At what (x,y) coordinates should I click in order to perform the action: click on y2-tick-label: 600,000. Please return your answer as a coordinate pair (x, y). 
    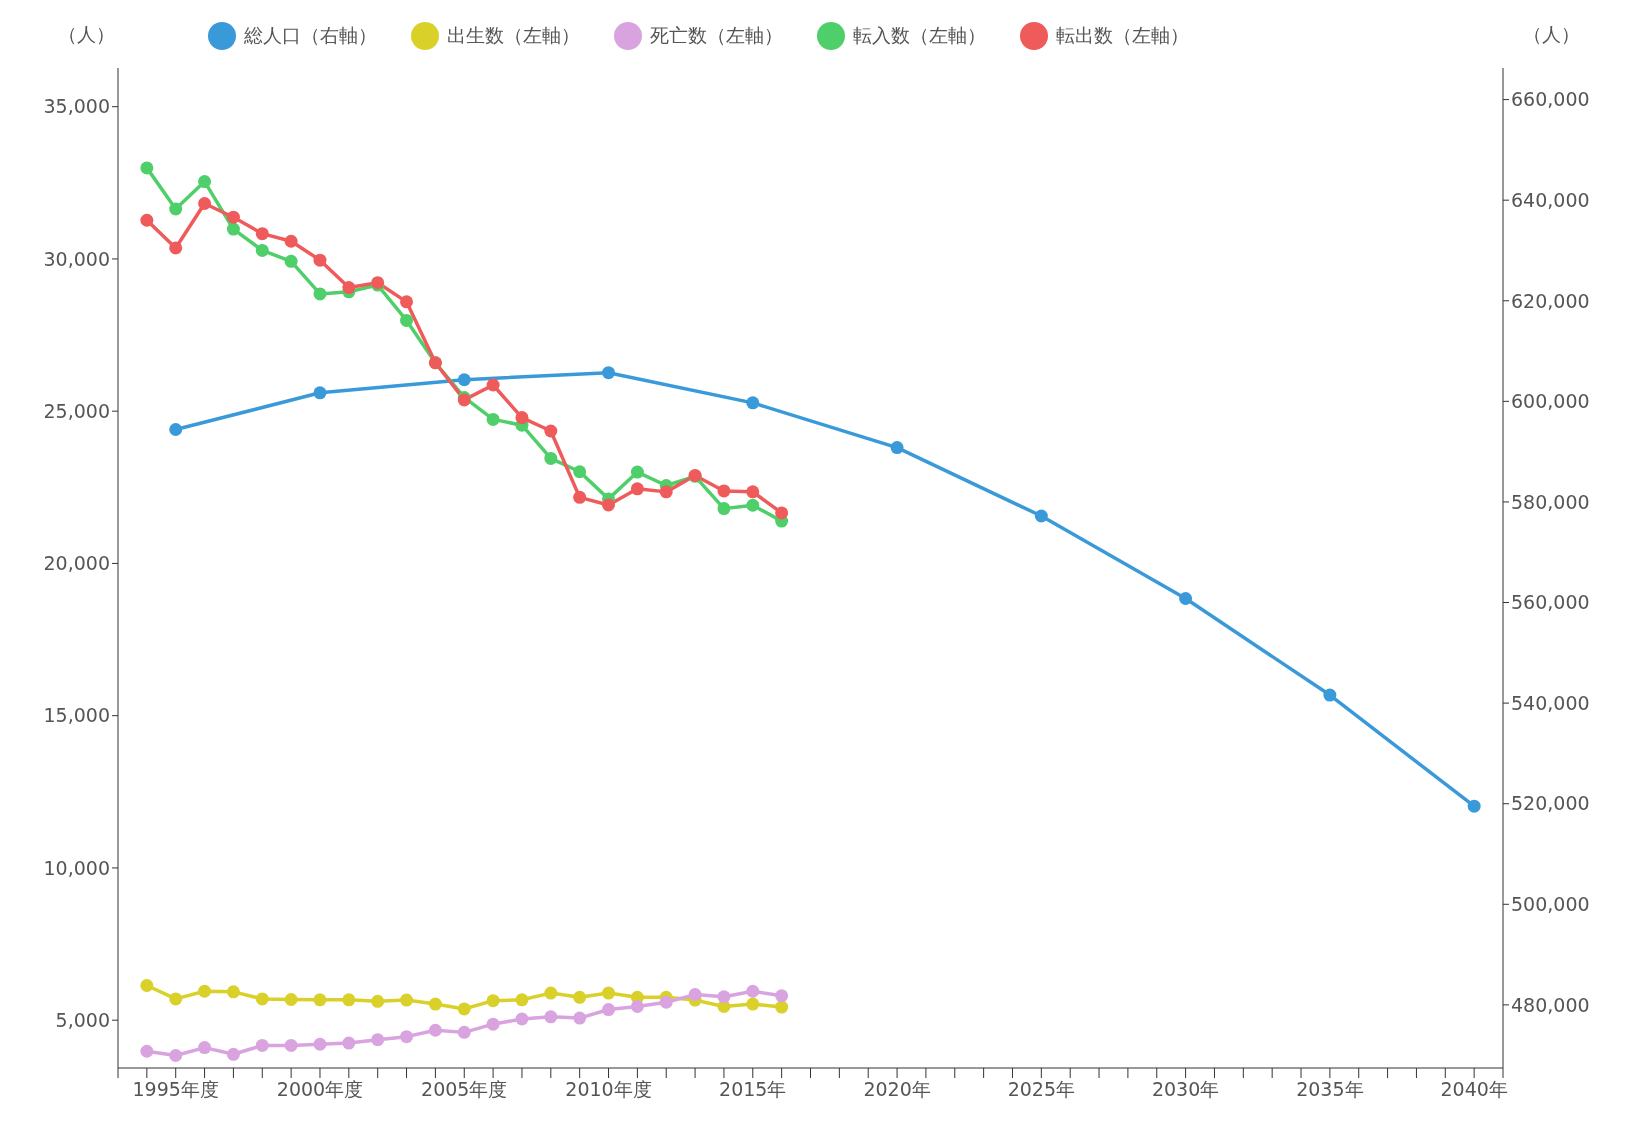
    Looking at the image, I should click on (1550, 401).